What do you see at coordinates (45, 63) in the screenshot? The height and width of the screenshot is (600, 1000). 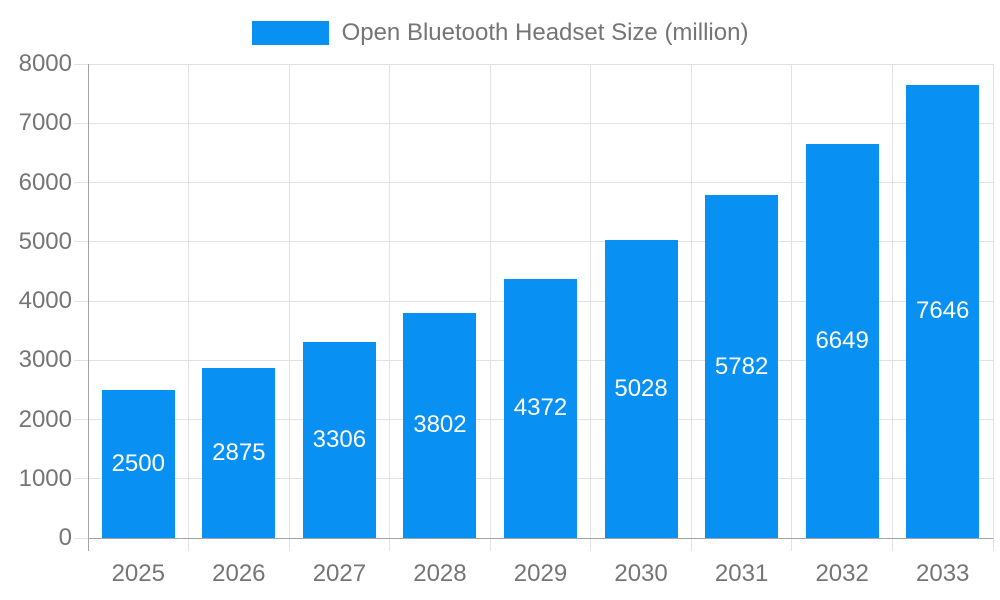 I see `y-axis-tick-label: 8000` at bounding box center [45, 63].